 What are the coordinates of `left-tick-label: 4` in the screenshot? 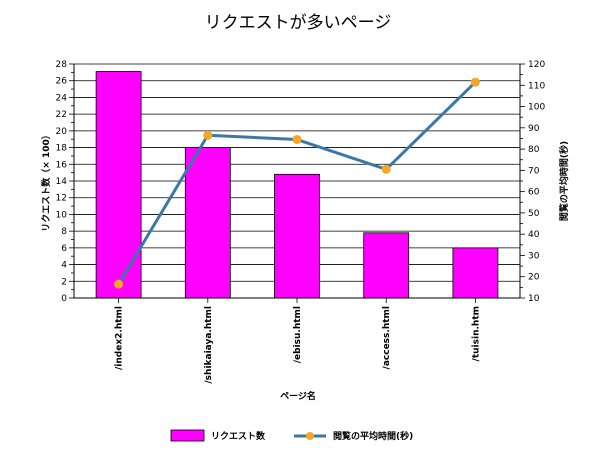 It's located at (64, 266).